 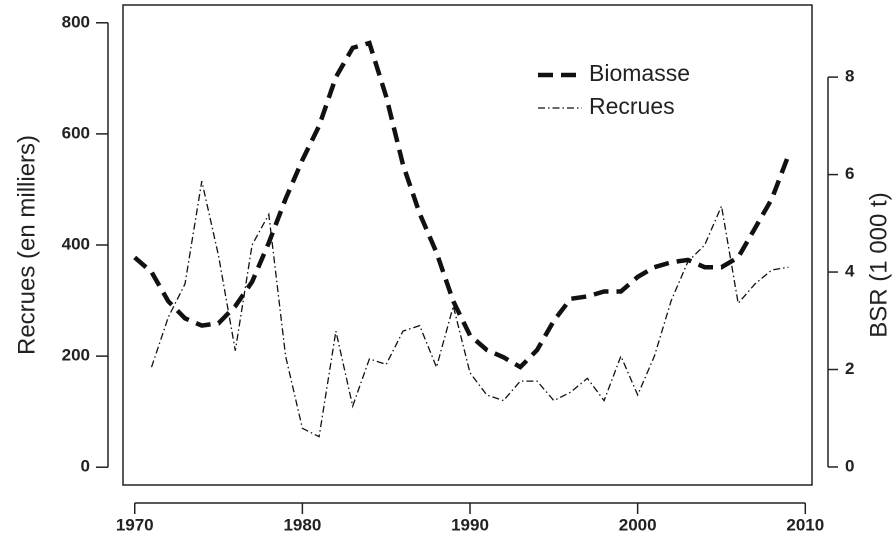 I want to click on y-tick-label: 600, so click(x=76, y=132).